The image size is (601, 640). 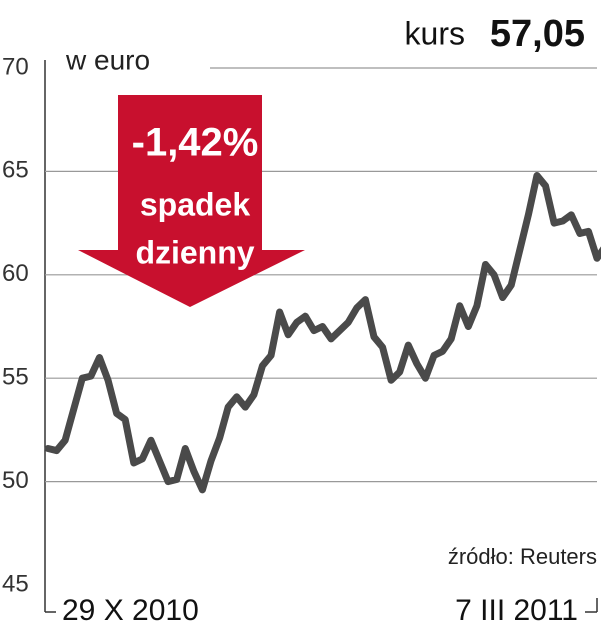 I want to click on annotation: -1,42%, so click(x=195, y=143).